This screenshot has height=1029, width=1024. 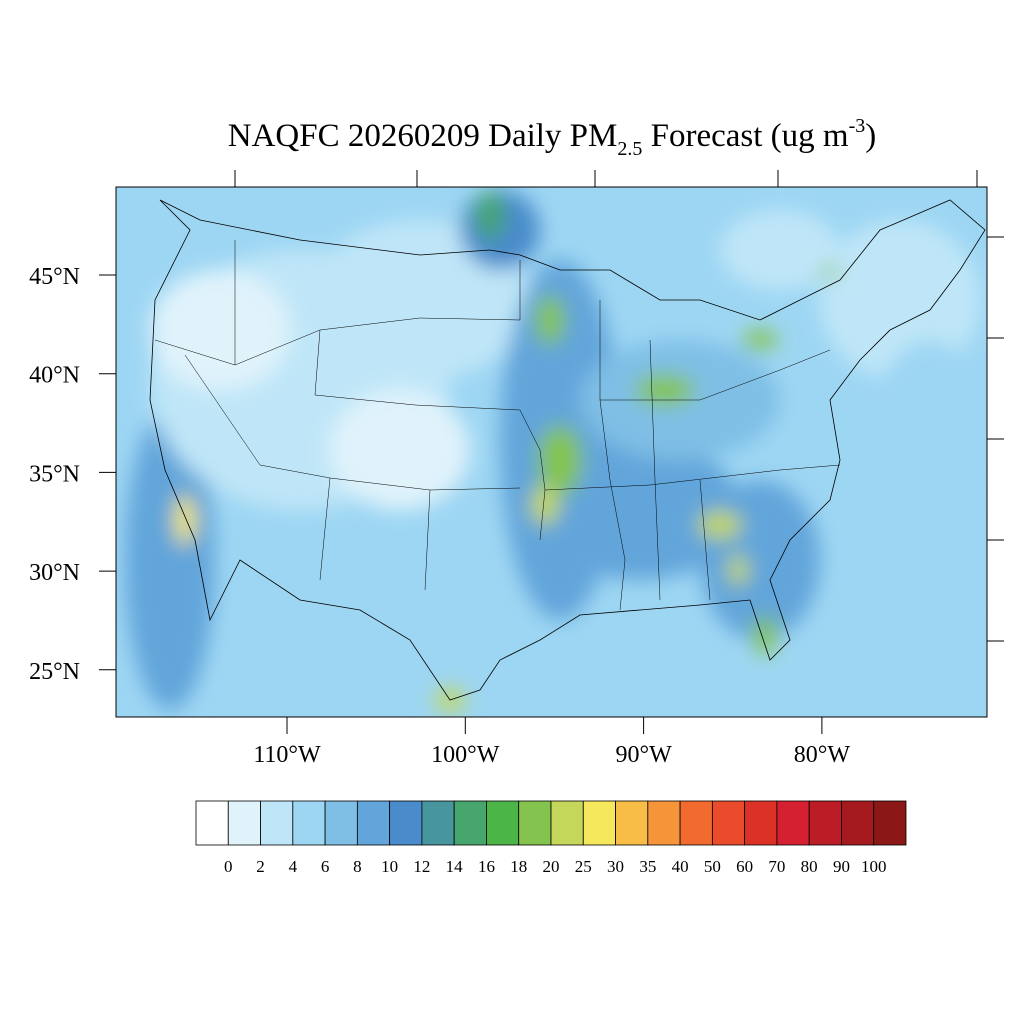 What do you see at coordinates (680, 866) in the screenshot?
I see `colorbar-label: 40` at bounding box center [680, 866].